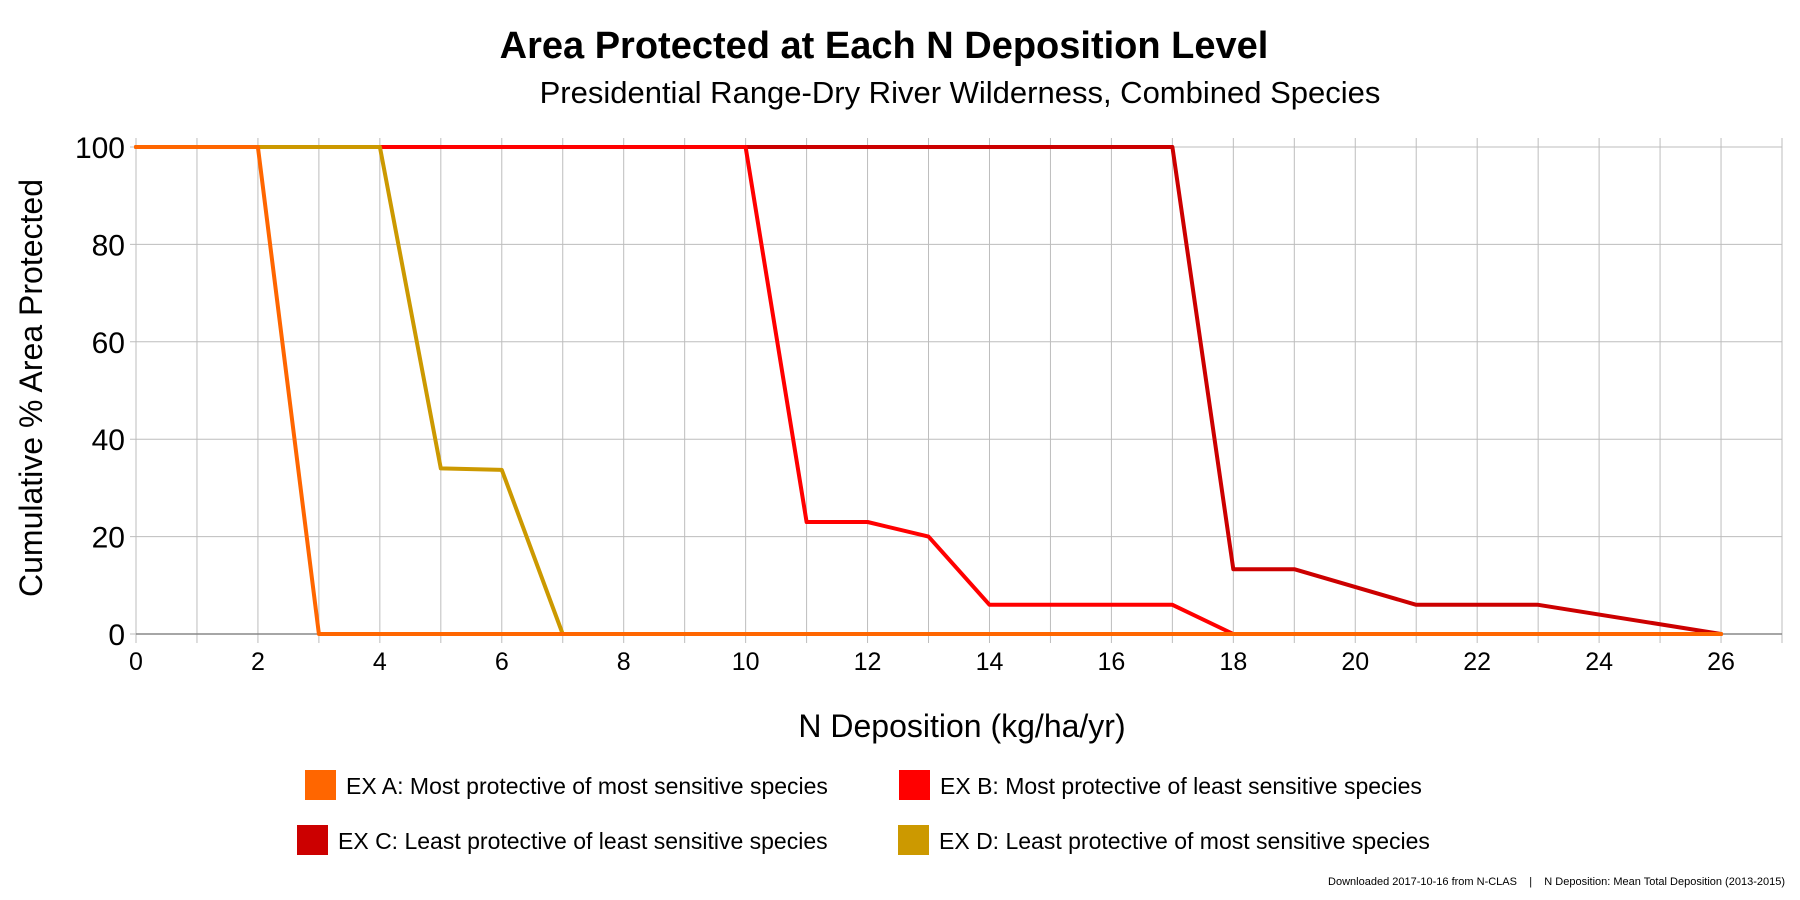 Image resolution: width=1800 pixels, height=900 pixels. What do you see at coordinates (1233, 662) in the screenshot?
I see `x-tick-label: 18` at bounding box center [1233, 662].